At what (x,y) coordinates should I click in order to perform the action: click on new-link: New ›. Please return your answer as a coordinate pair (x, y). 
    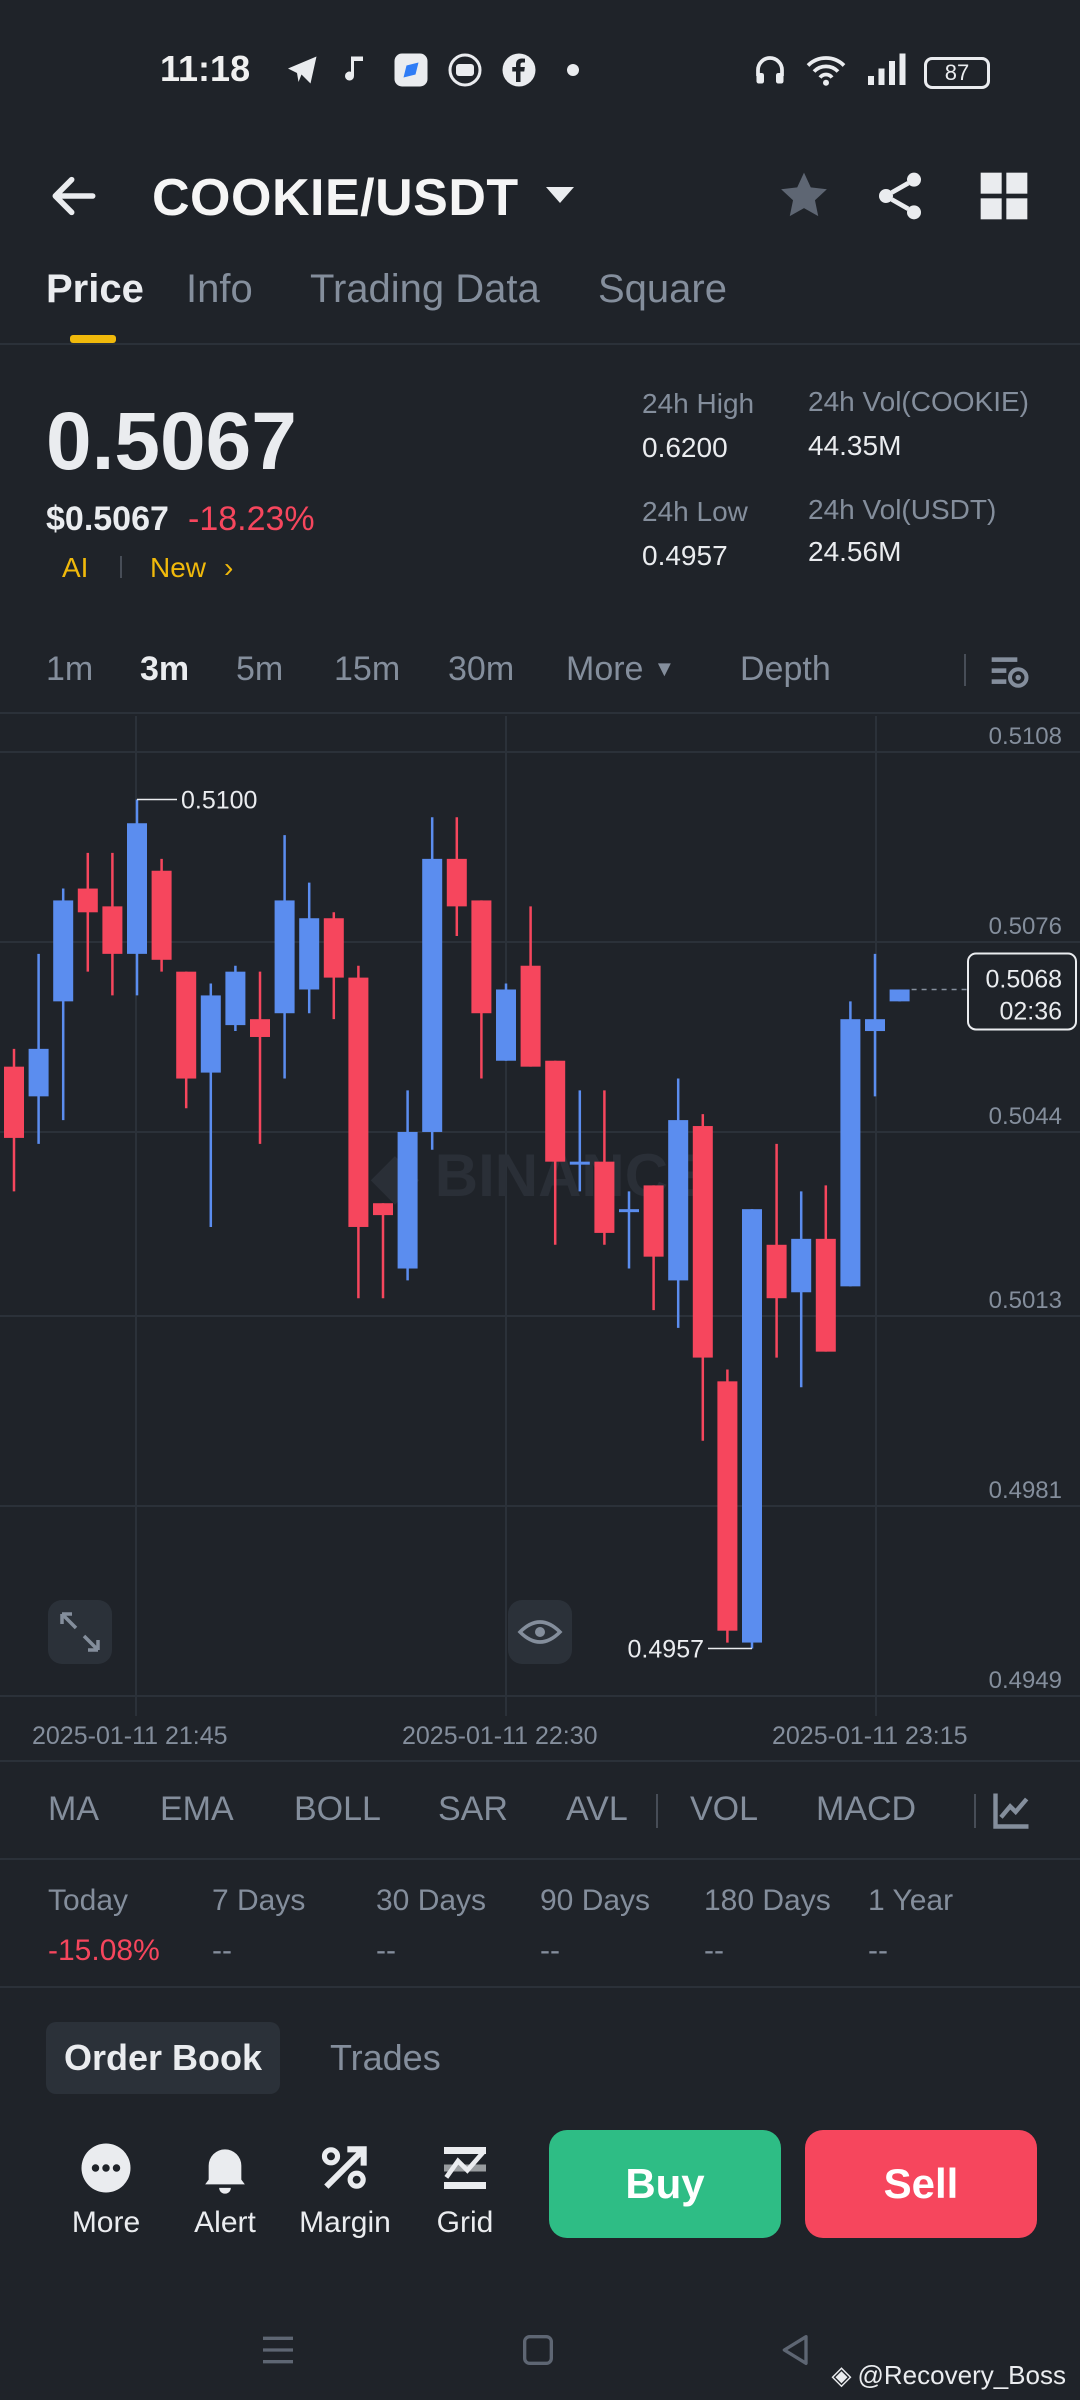
    Looking at the image, I should click on (191, 568).